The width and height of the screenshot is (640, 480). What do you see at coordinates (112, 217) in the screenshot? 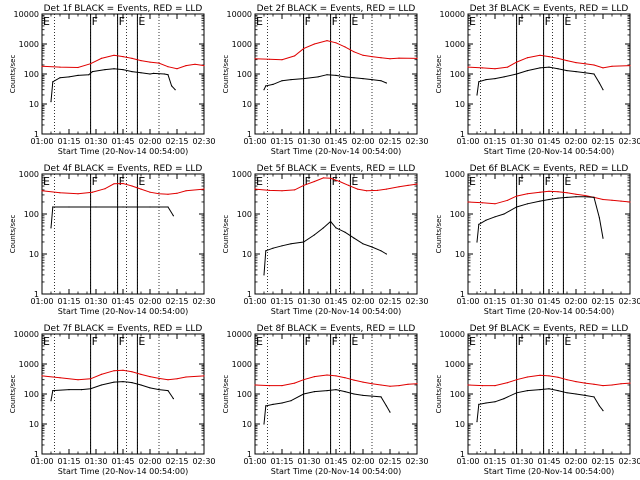
I see `events-series-line` at bounding box center [112, 217].